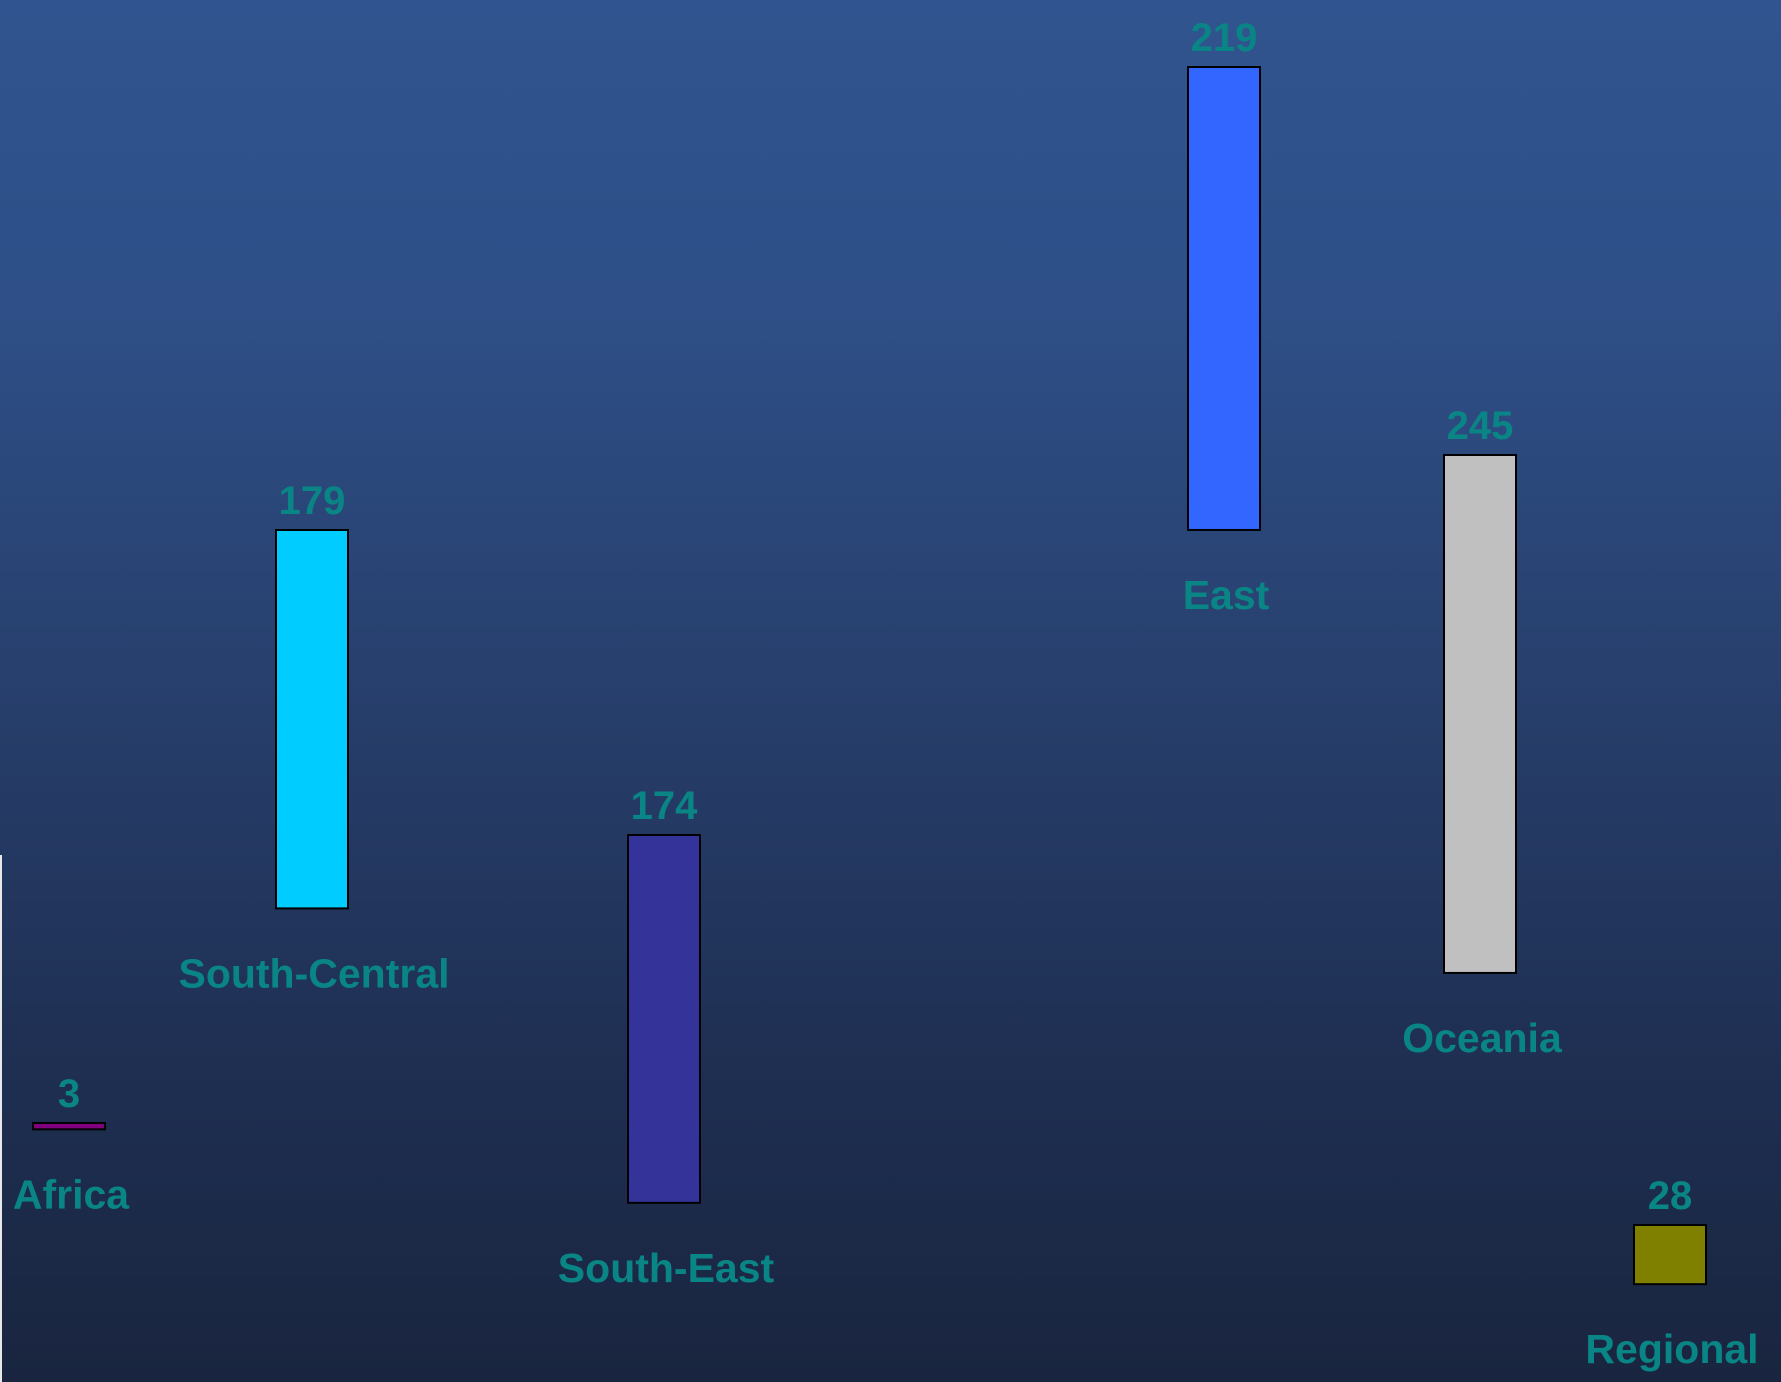 The height and width of the screenshot is (1382, 1781). Describe the element at coordinates (1670, 1255) in the screenshot. I see `bar-regional` at that location.